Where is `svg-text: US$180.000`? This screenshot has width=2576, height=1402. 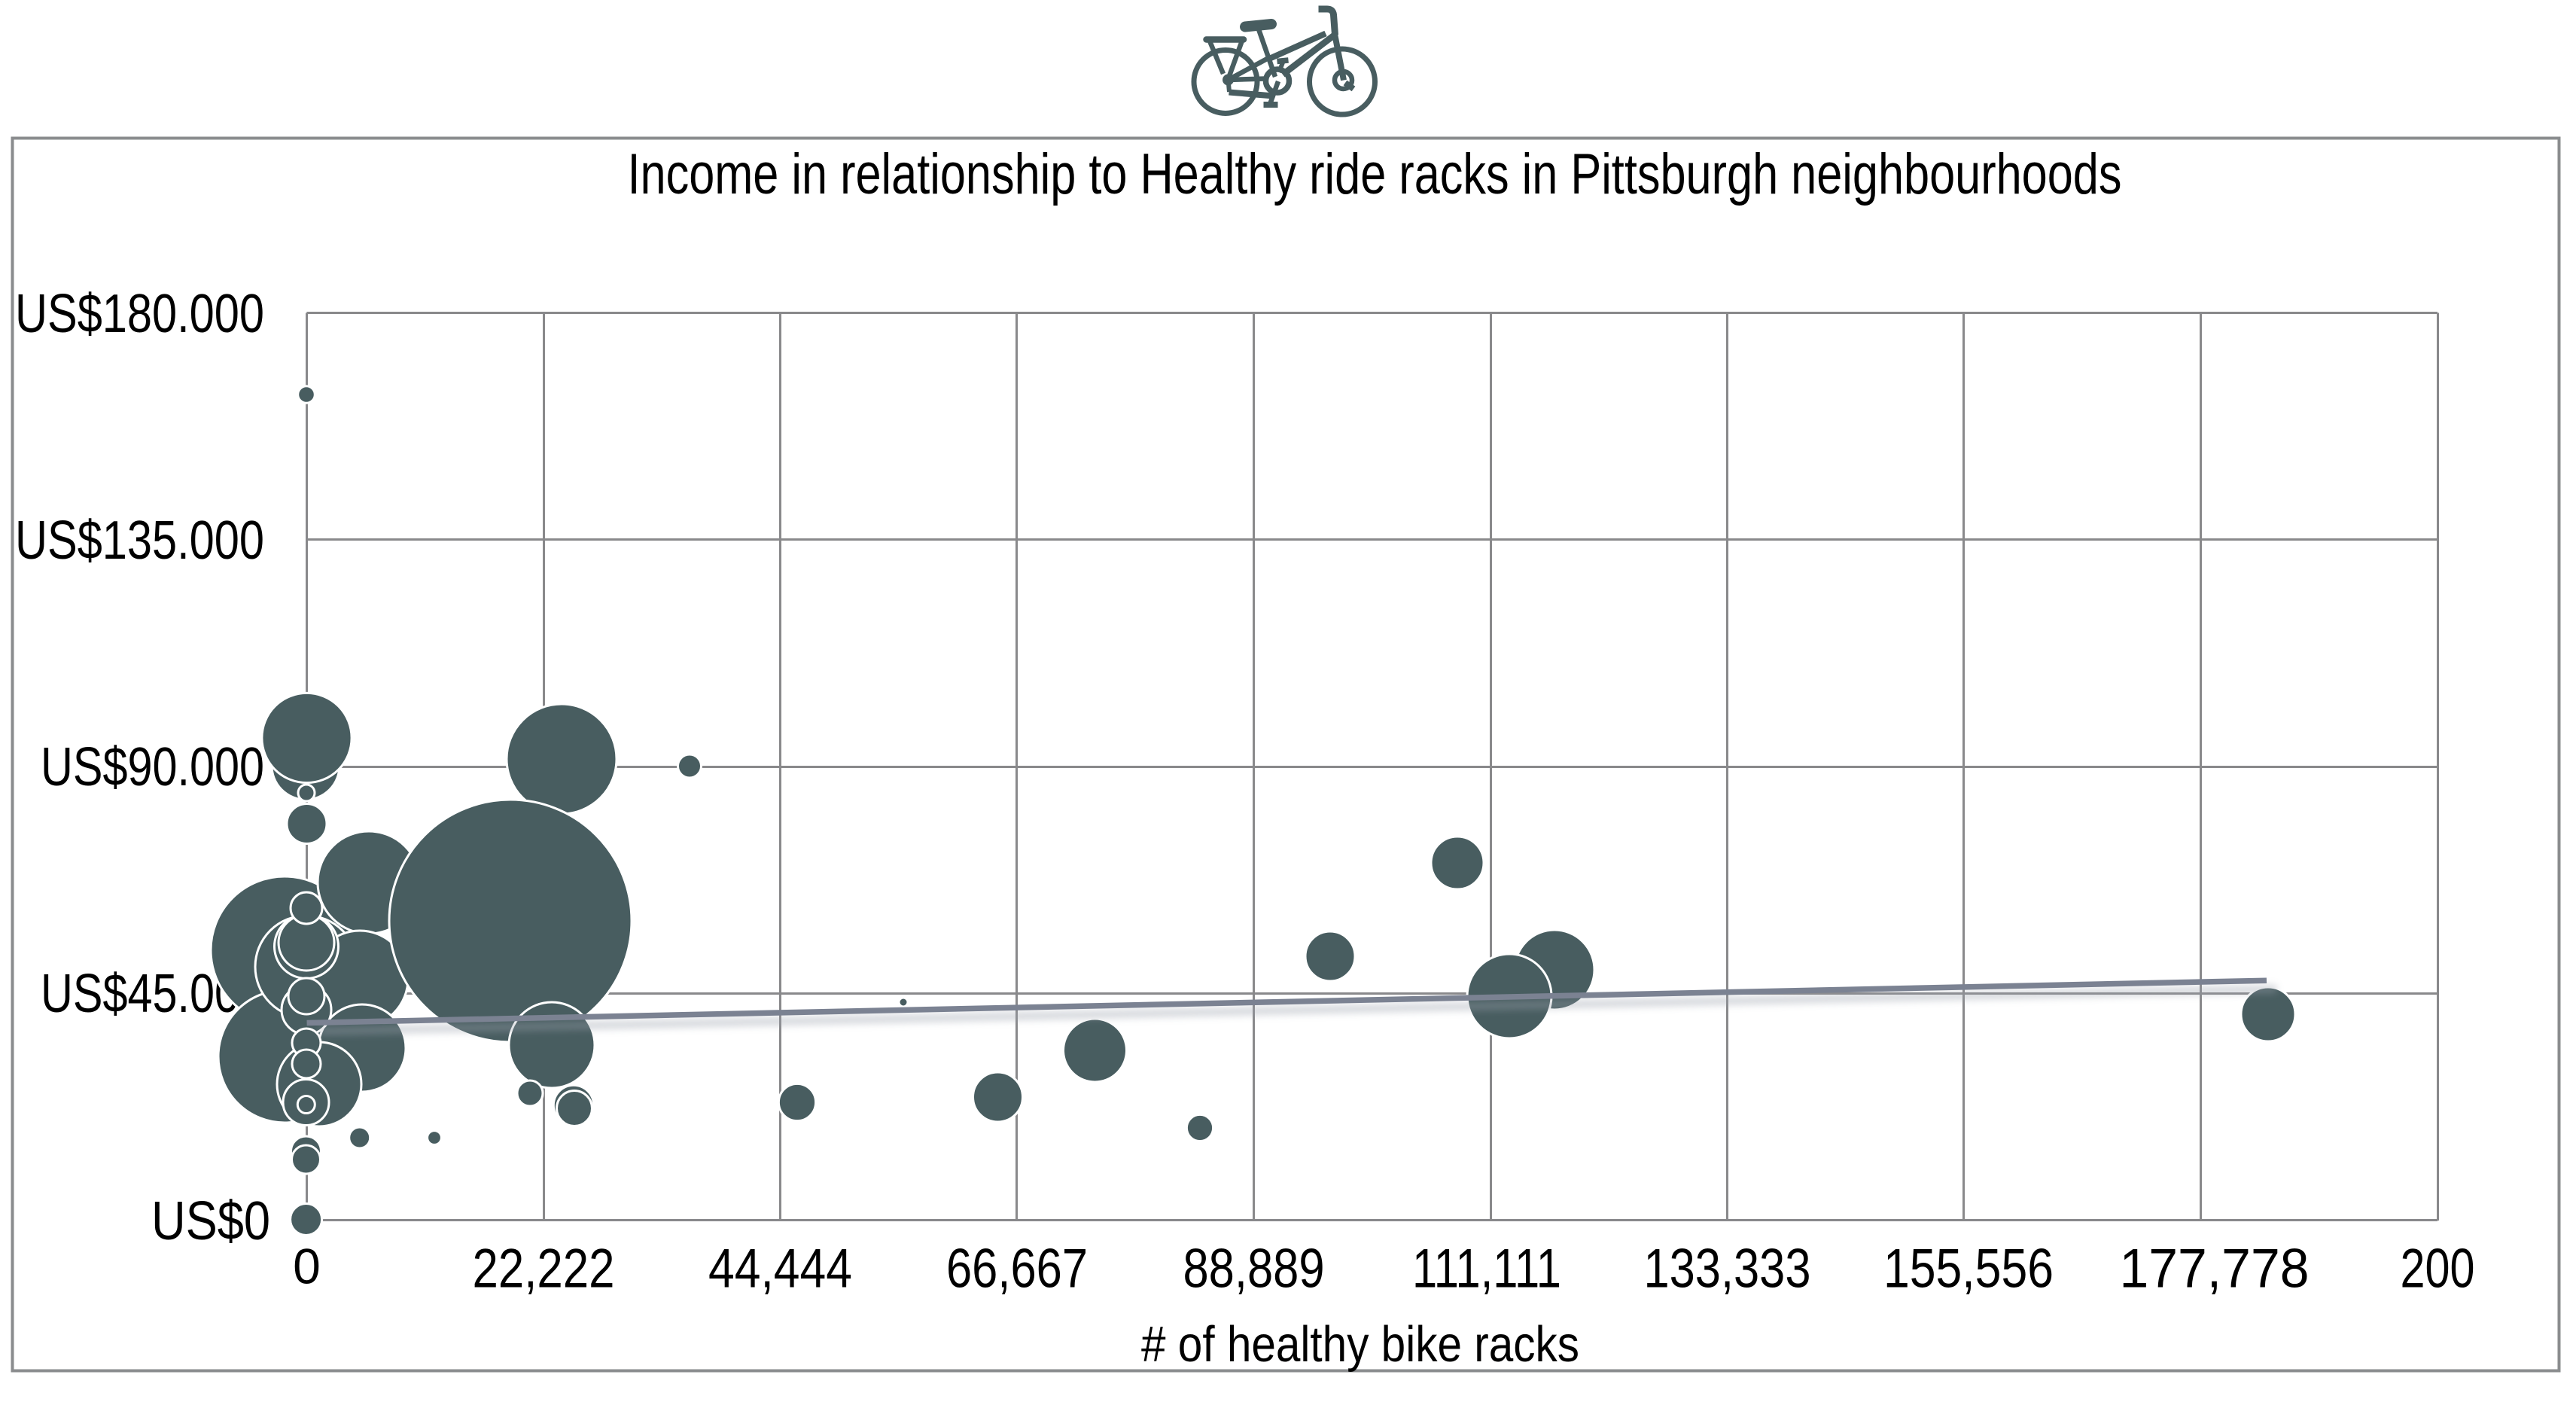 svg-text: US$180.000 is located at coordinates (140, 314).